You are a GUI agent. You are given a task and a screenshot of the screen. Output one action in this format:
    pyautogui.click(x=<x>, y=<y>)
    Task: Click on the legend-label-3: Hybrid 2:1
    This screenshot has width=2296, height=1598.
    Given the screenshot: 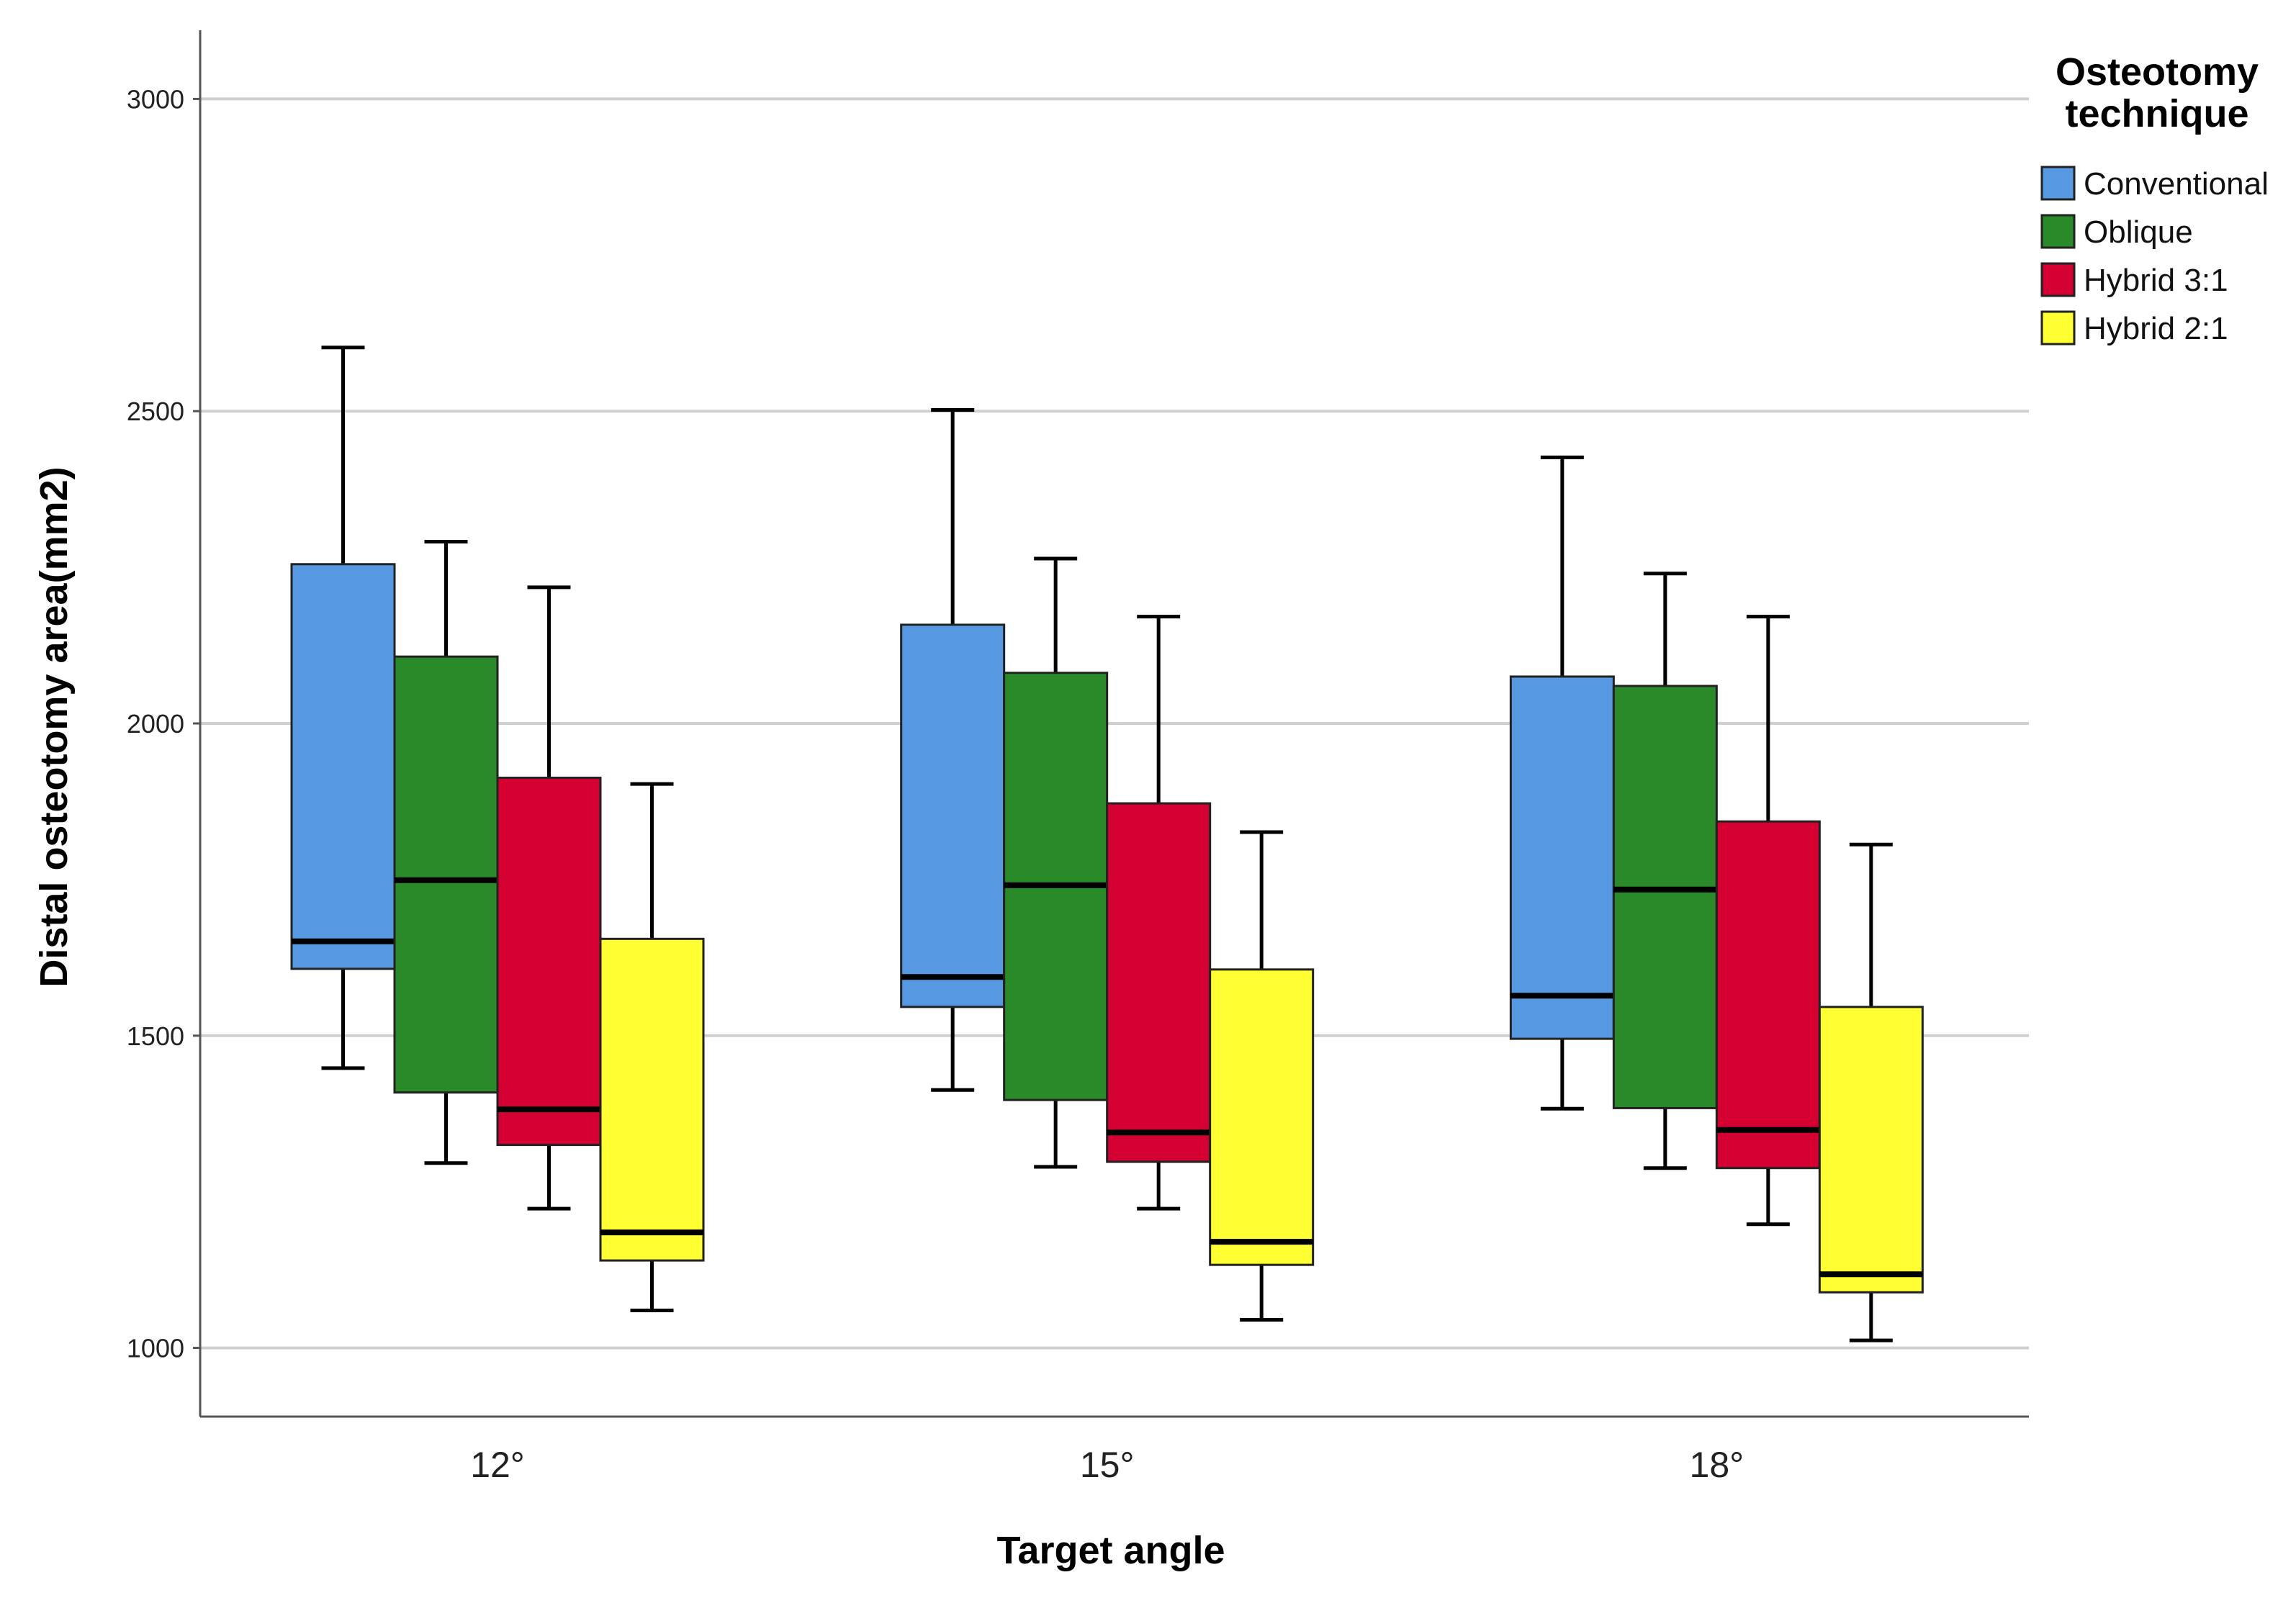 What is the action you would take?
    pyautogui.click(x=2156, y=328)
    